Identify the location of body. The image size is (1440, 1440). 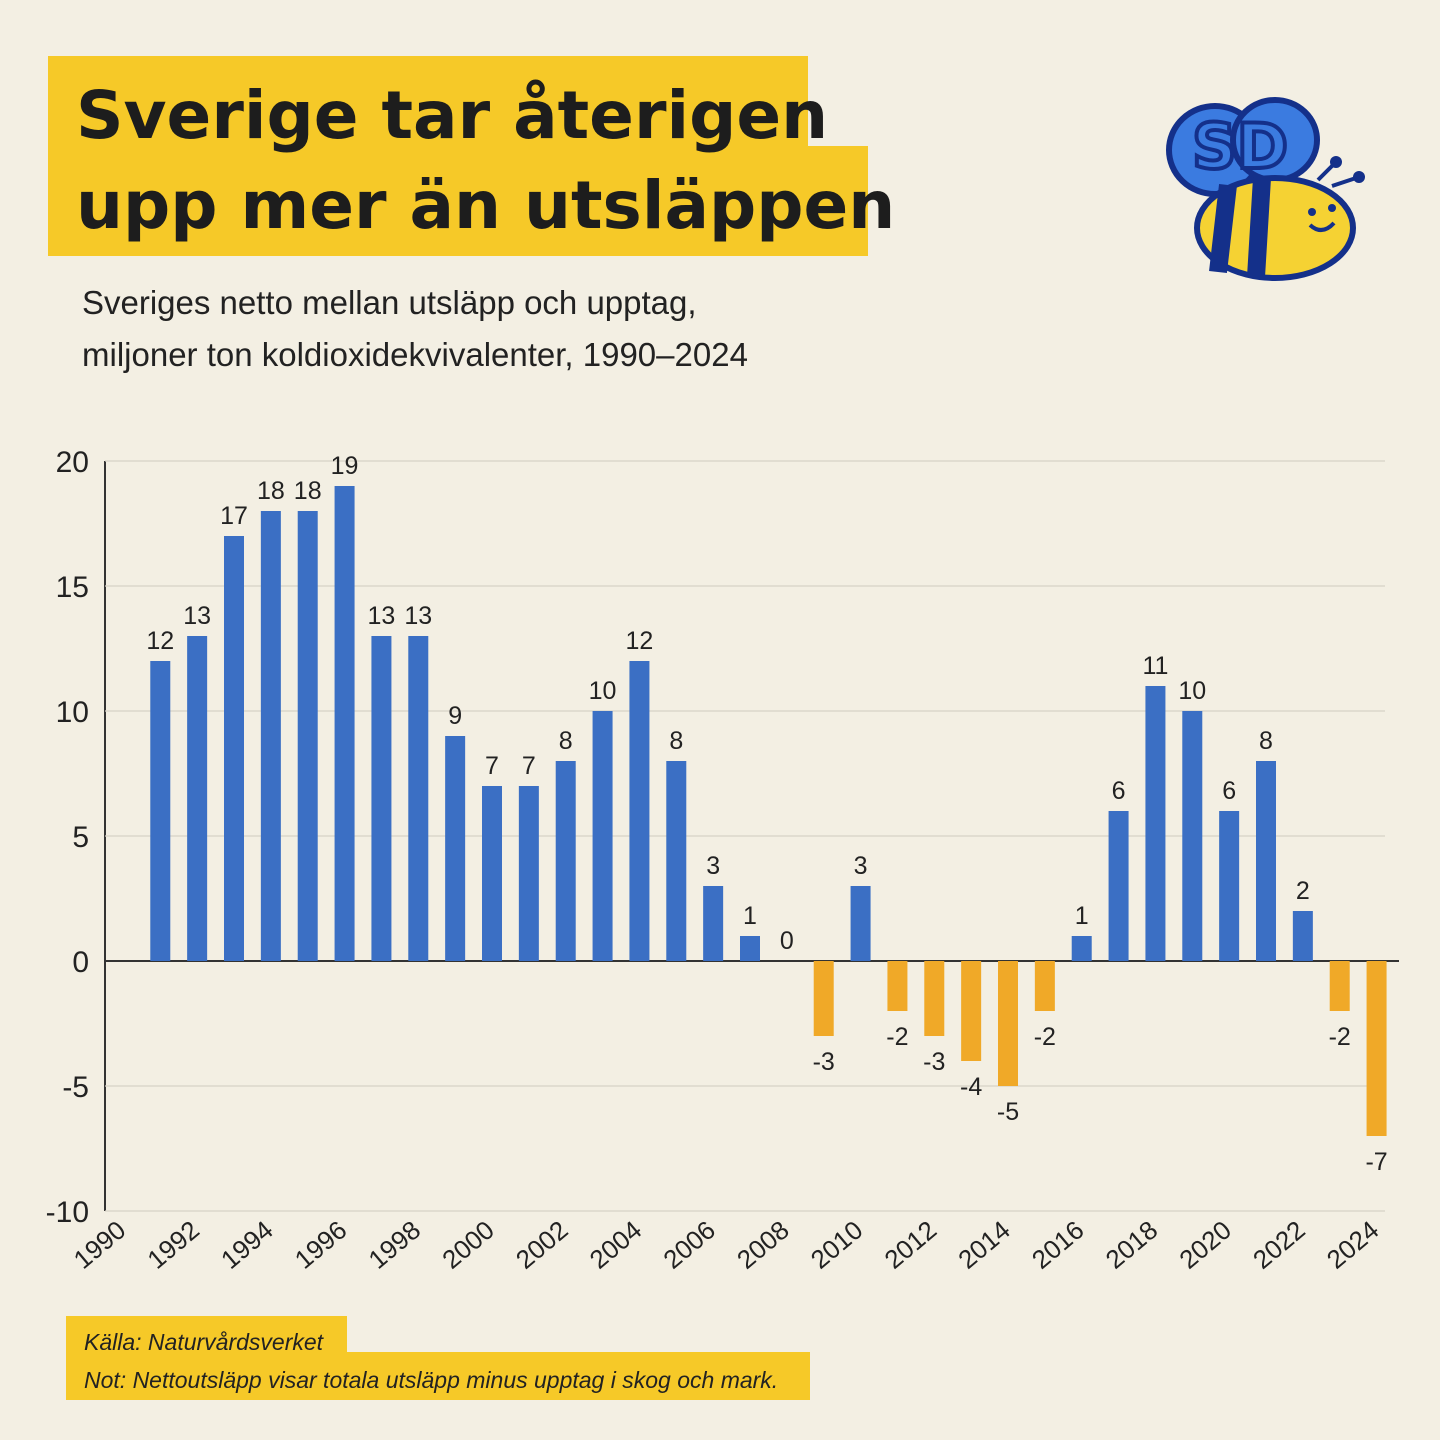
(1275, 228).